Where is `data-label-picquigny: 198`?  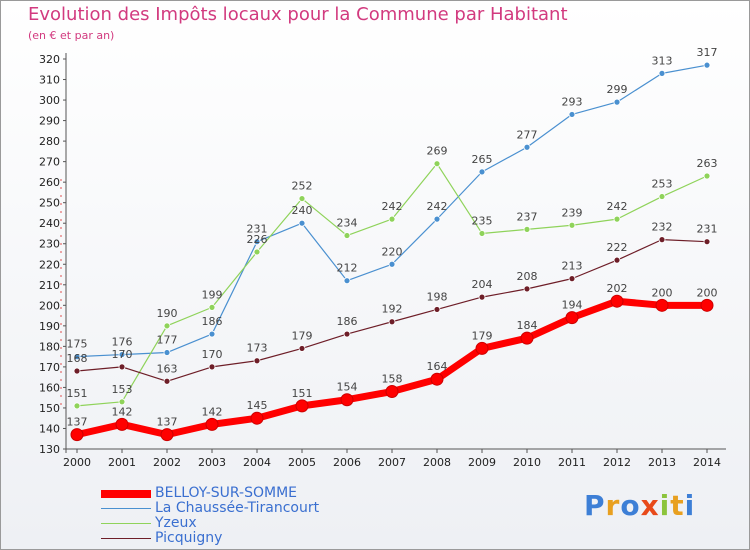 data-label-picquigny: 198 is located at coordinates (437, 296).